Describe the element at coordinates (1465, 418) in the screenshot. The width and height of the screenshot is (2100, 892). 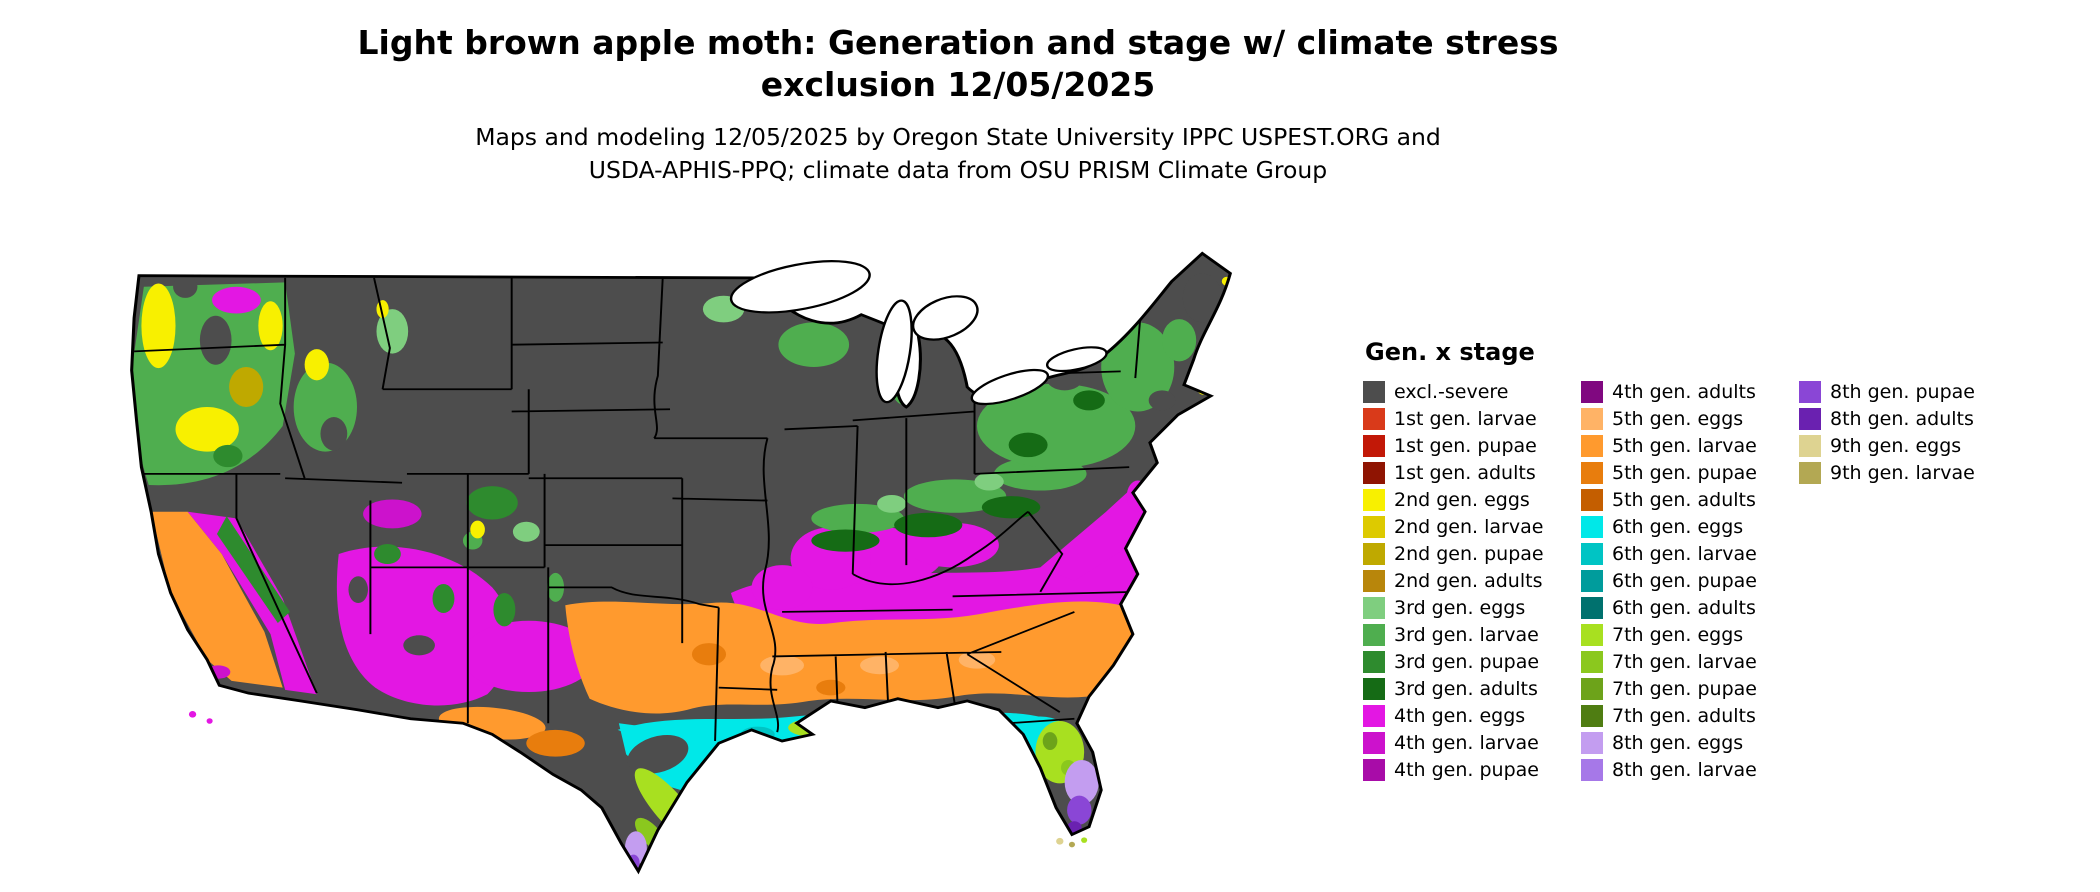
I see `legend-label: 1st gen. larvae` at that location.